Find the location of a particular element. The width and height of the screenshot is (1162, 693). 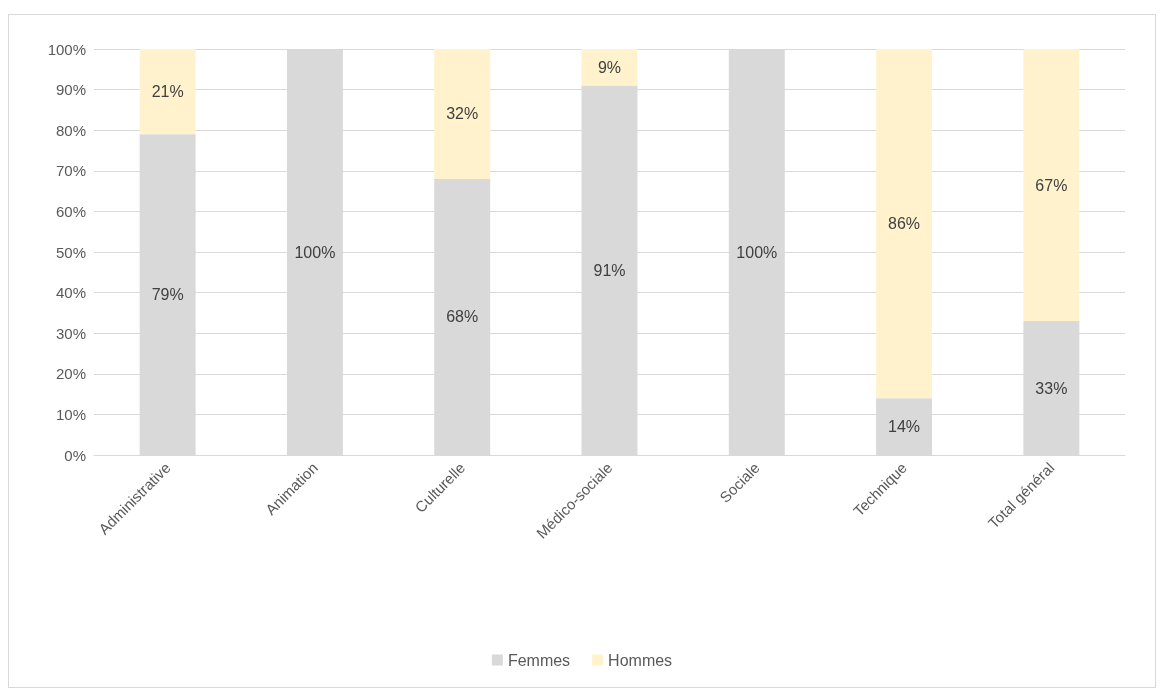

data-label: 86% is located at coordinates (904, 224).